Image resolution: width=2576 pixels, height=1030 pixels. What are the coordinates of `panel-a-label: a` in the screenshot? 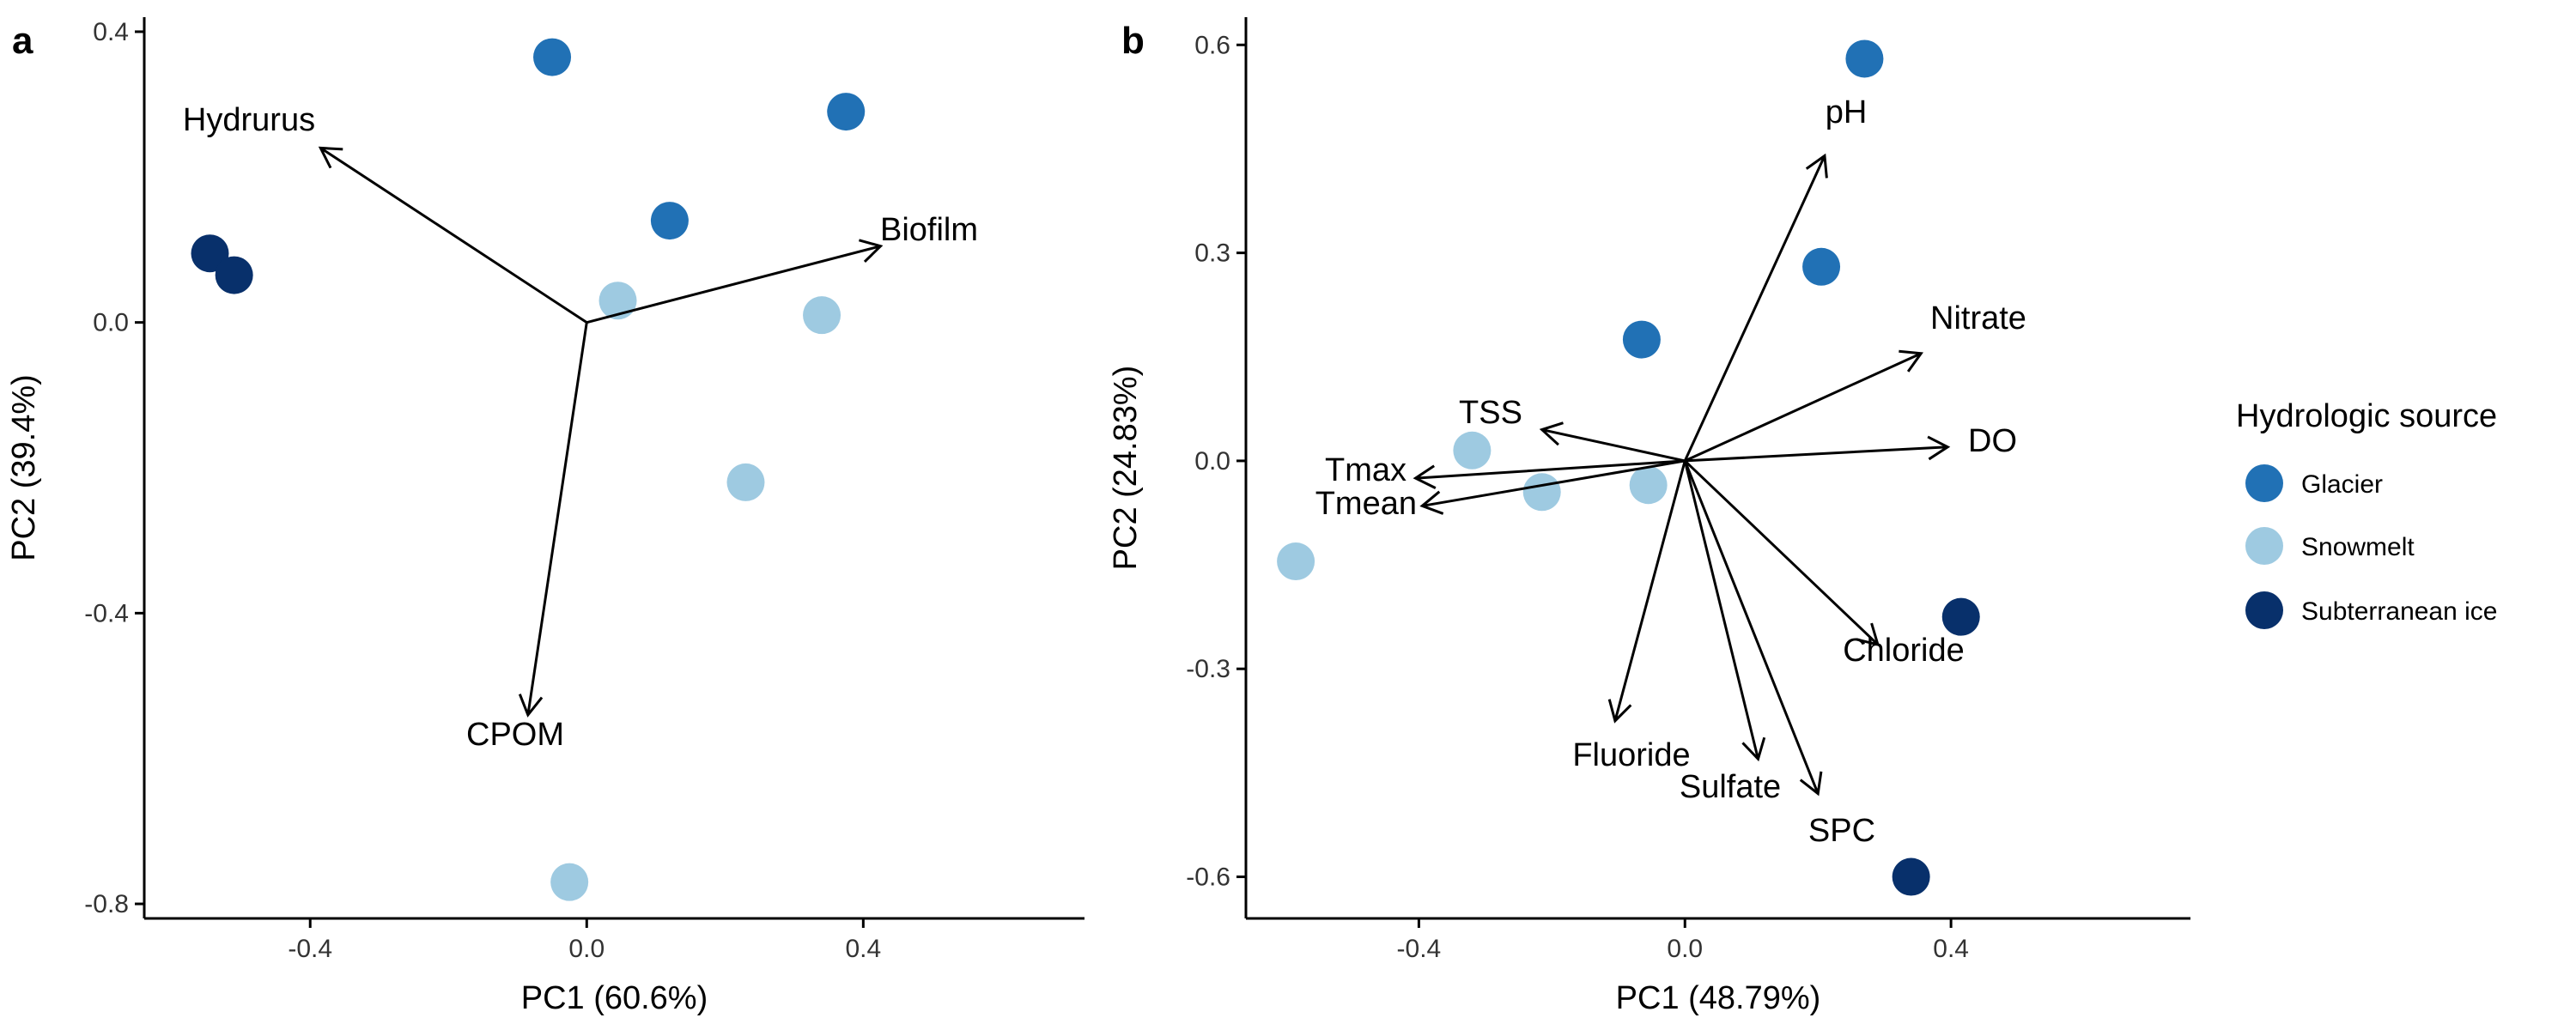 It's located at (23, 41).